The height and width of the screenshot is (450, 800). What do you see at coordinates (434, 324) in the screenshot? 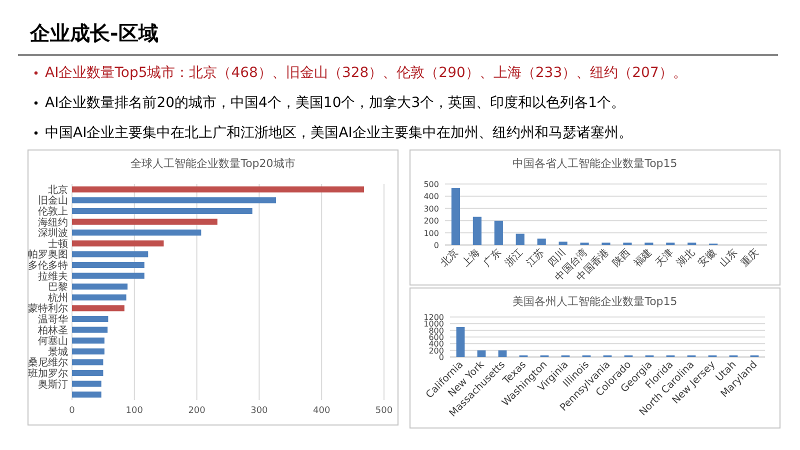
I see `y-tick-label: 1000` at bounding box center [434, 324].